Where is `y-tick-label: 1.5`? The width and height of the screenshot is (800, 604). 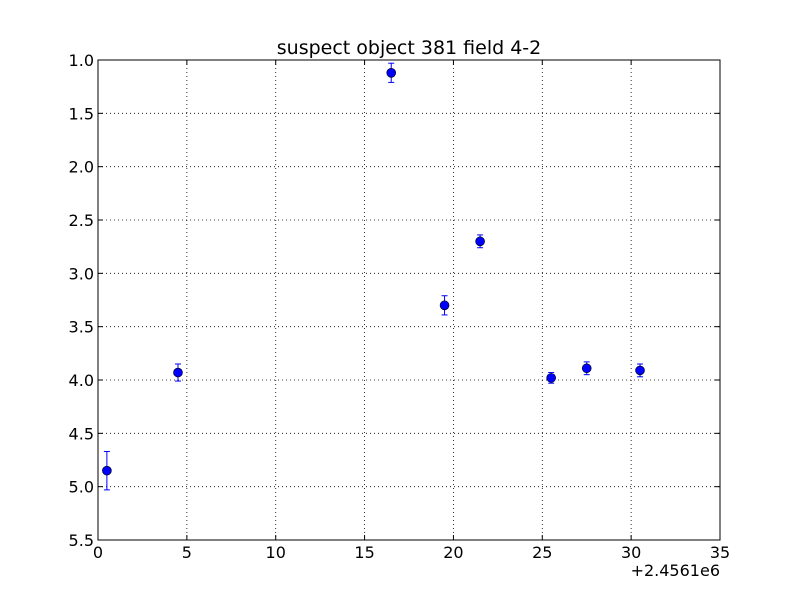 y-tick-label: 1.5 is located at coordinates (81, 113).